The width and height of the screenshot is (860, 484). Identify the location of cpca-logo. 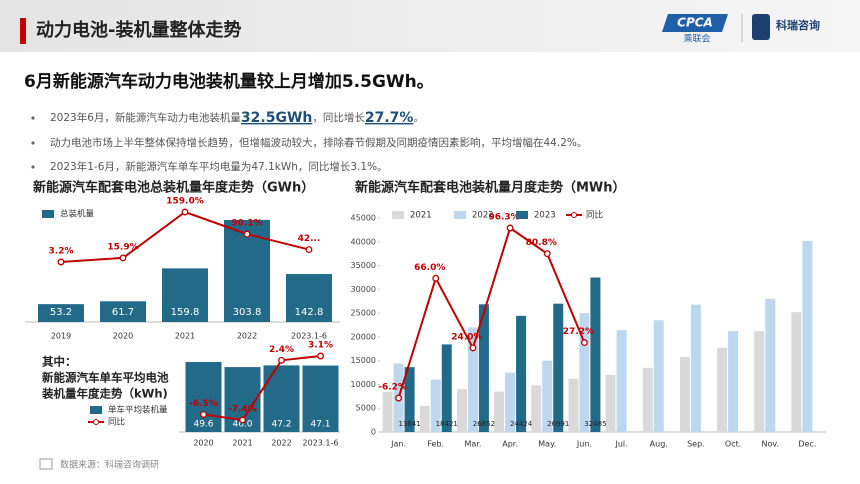
(695, 23).